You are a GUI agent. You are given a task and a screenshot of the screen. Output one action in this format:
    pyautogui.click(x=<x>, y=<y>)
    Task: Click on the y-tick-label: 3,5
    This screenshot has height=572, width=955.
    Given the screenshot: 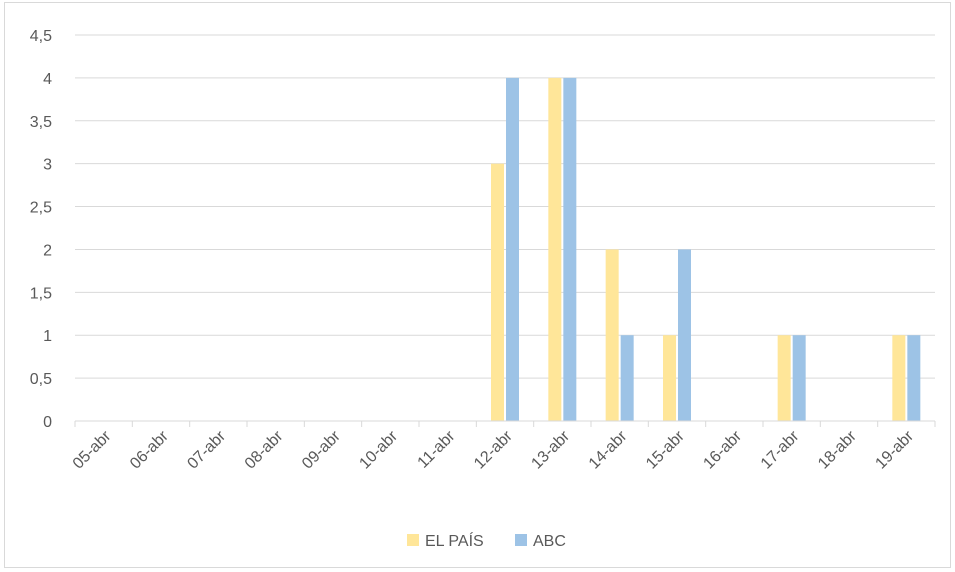 What is the action you would take?
    pyautogui.click(x=41, y=122)
    